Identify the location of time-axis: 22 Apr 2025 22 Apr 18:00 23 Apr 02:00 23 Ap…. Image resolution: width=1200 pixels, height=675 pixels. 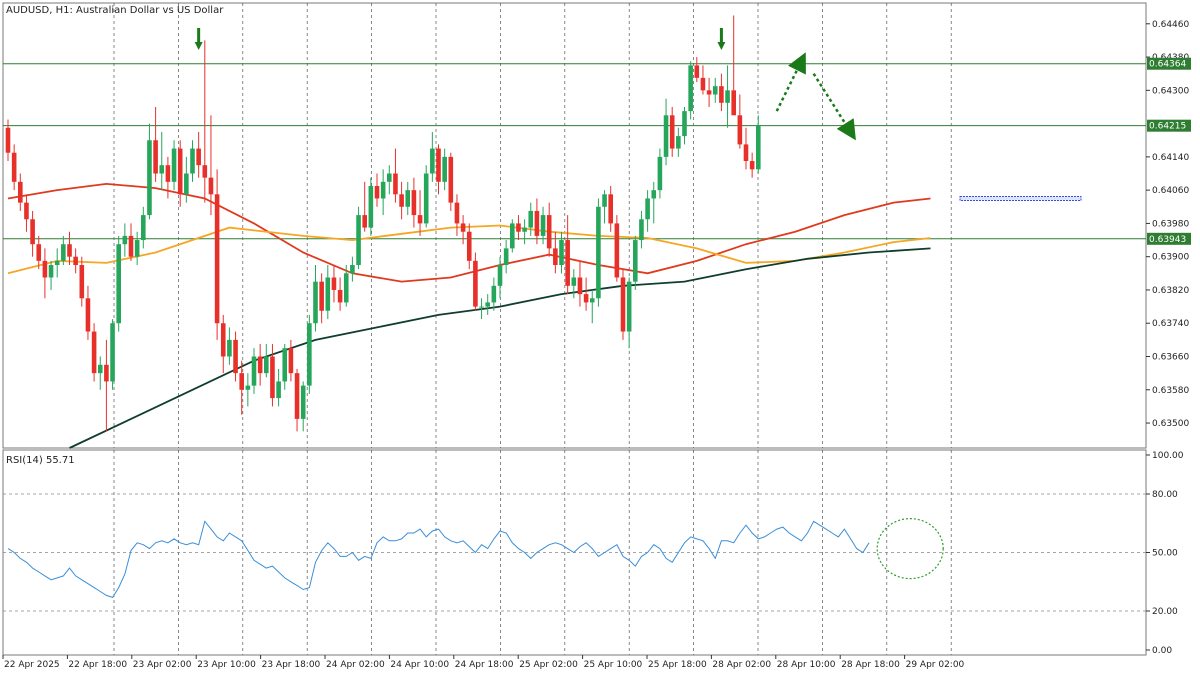
(483, 662).